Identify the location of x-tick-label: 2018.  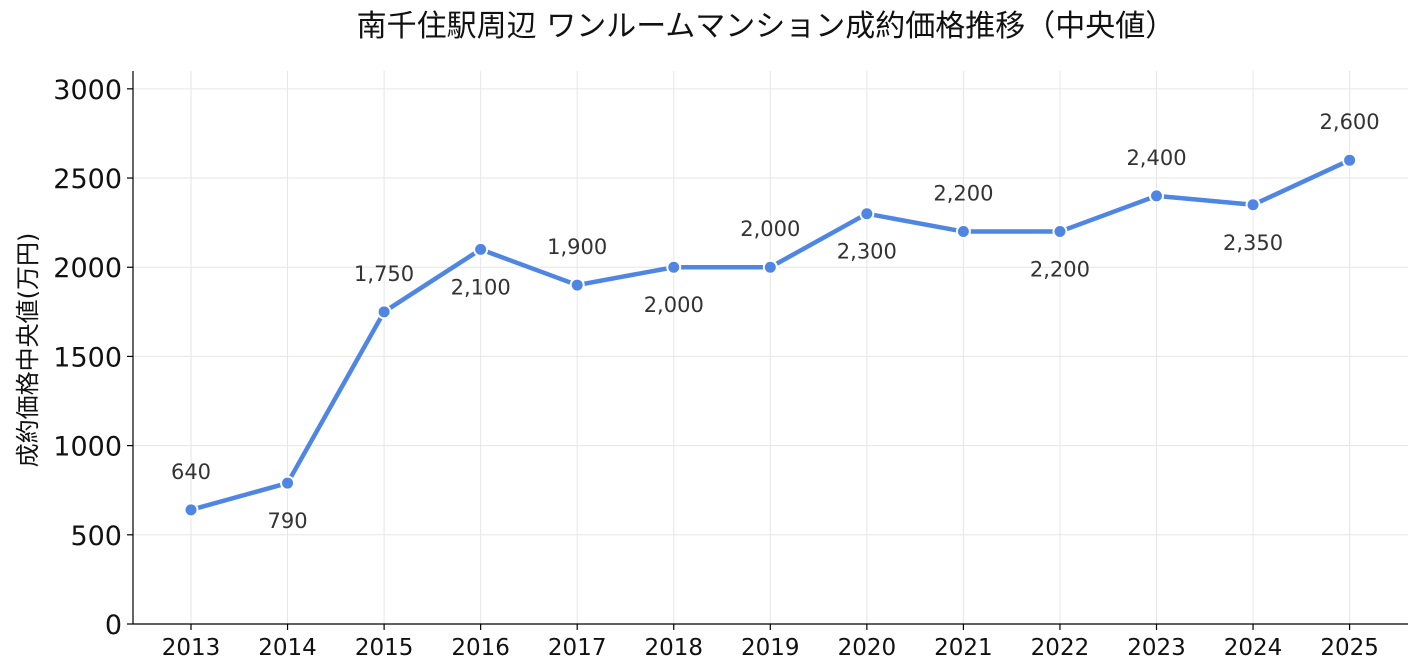
(673, 648).